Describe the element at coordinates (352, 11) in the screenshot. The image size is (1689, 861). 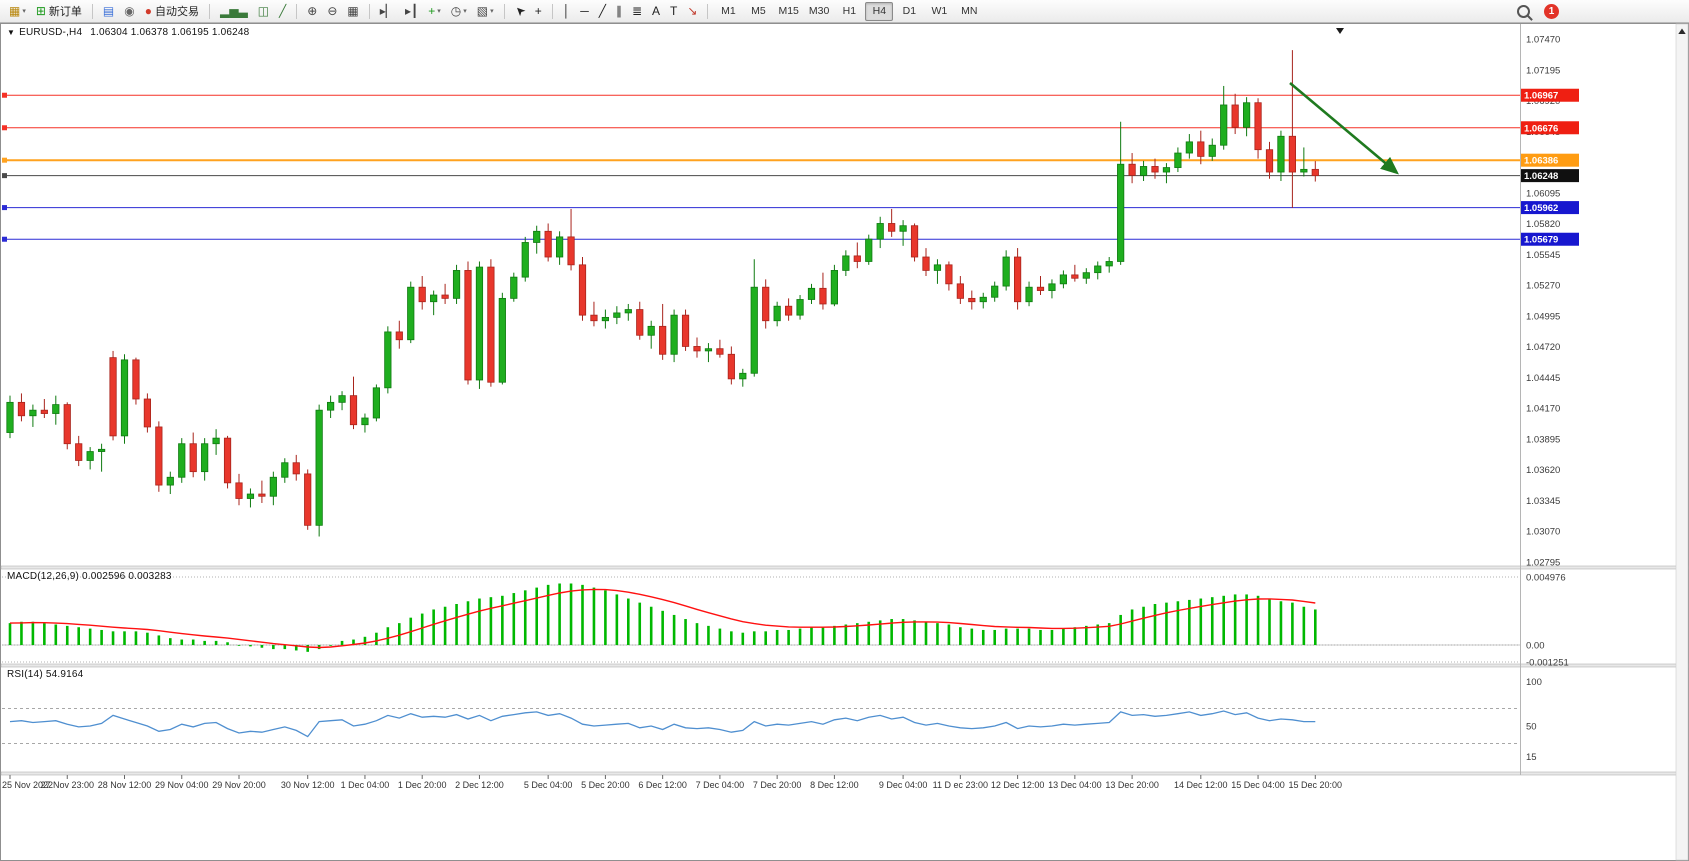
I see `tile-windows-button: ▦` at that location.